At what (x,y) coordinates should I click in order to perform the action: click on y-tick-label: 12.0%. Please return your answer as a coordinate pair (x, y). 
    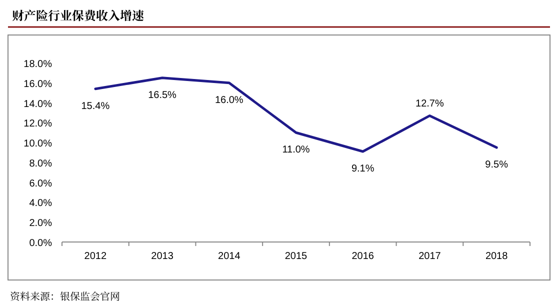
    Looking at the image, I should click on (38, 124).